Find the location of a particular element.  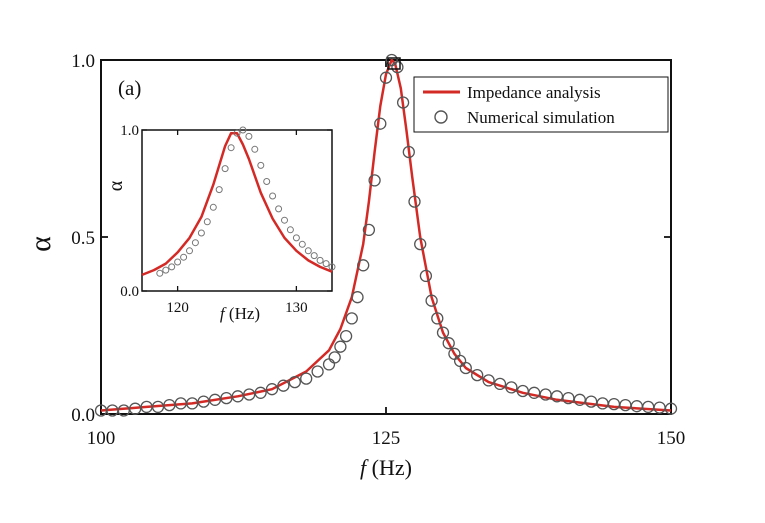

inset-y-axis-label: α is located at coordinates (116, 185).